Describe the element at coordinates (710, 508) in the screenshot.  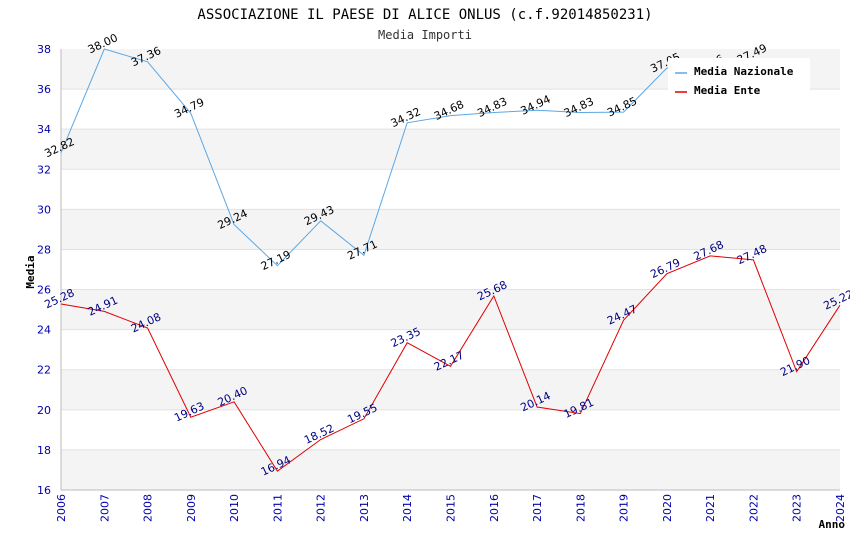
I see `x-tick-label: 2021` at that location.